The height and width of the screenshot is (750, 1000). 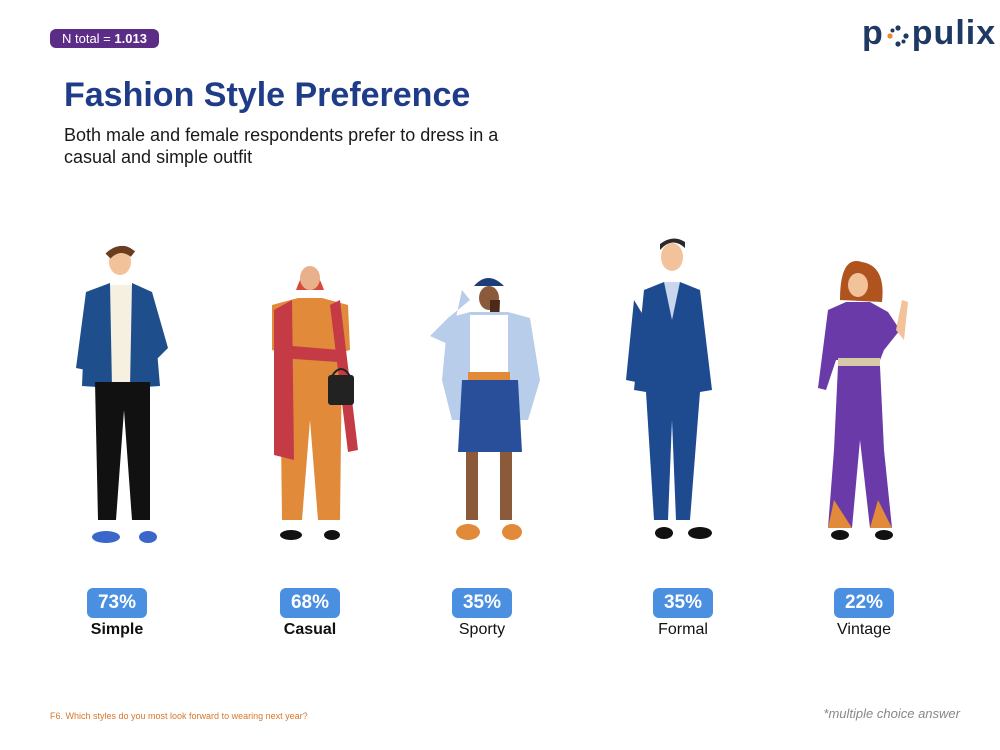 I want to click on logo-text-left: p, so click(x=873, y=33).